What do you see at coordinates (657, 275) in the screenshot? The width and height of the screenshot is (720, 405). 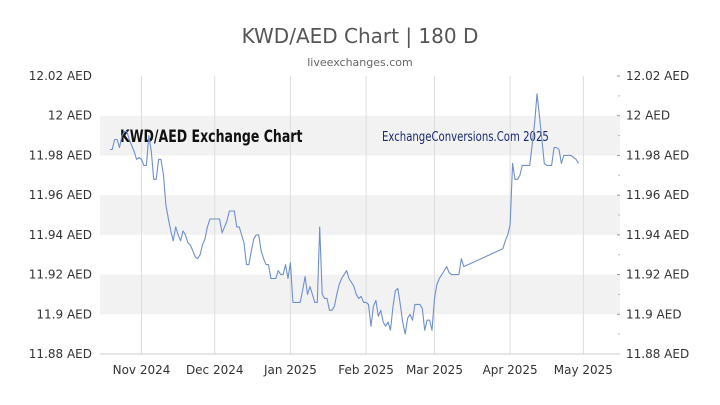 I see `y-tick-label-right: 11.92 AED` at bounding box center [657, 275].